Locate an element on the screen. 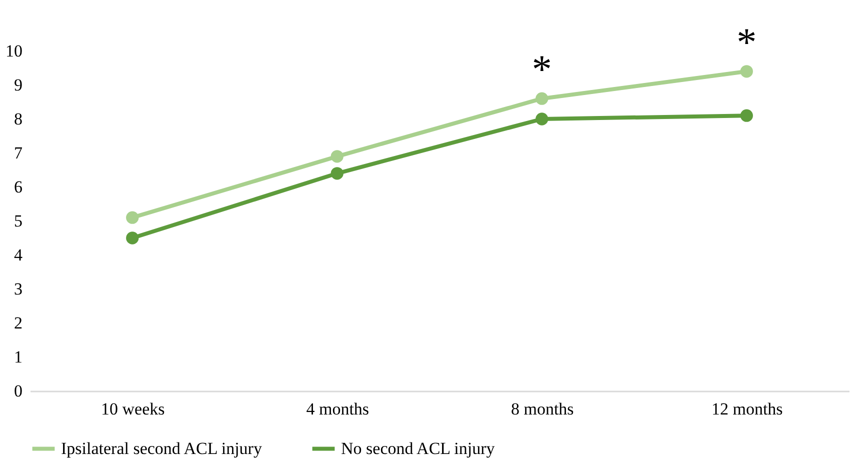 This screenshot has height=465, width=859. y-tick-label: 0 is located at coordinates (18, 391).